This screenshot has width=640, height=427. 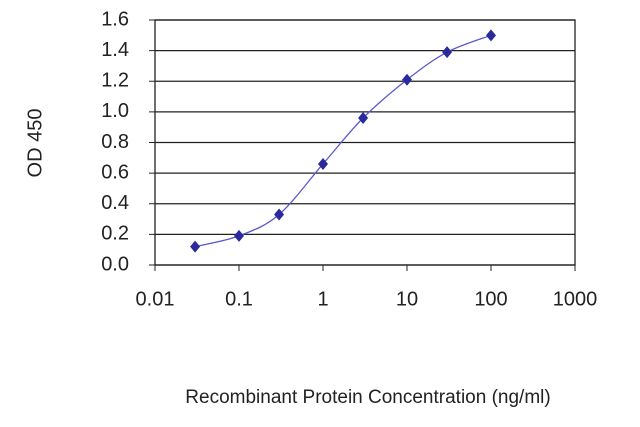 What do you see at coordinates (115, 19) in the screenshot?
I see `y-tick-label: 1.6` at bounding box center [115, 19].